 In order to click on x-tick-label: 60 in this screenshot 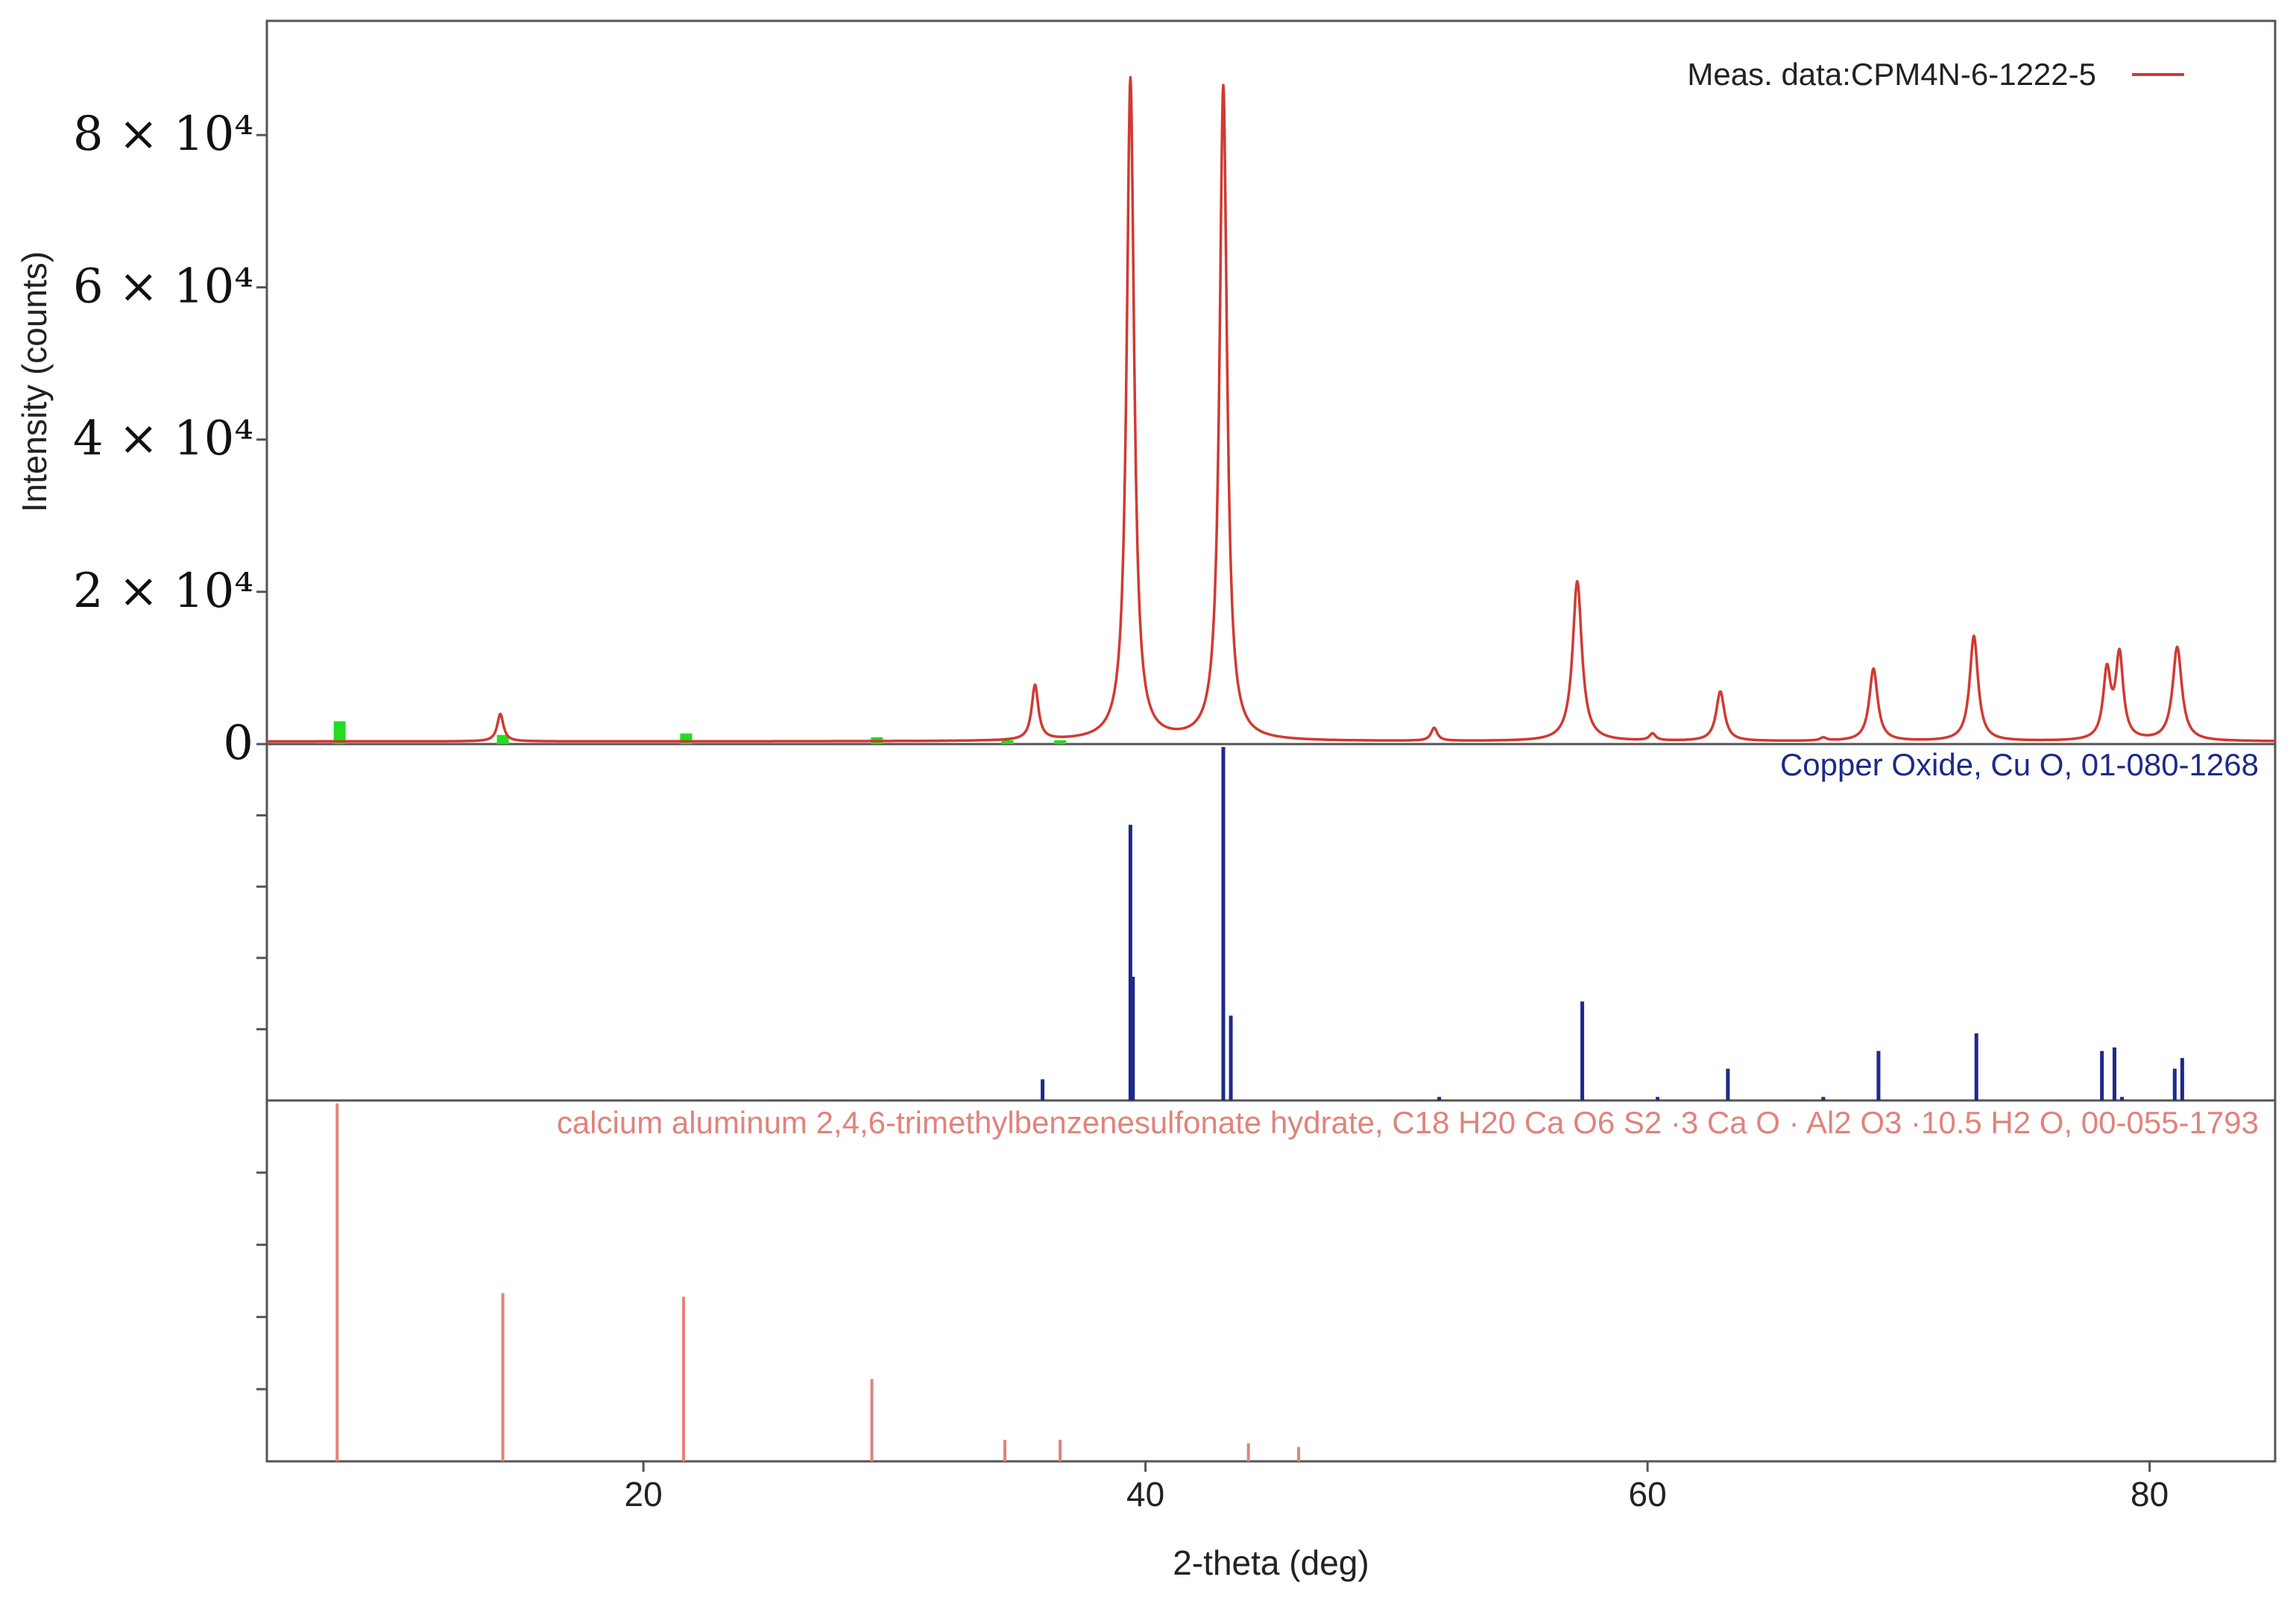, I will do `click(1648, 1494)`.